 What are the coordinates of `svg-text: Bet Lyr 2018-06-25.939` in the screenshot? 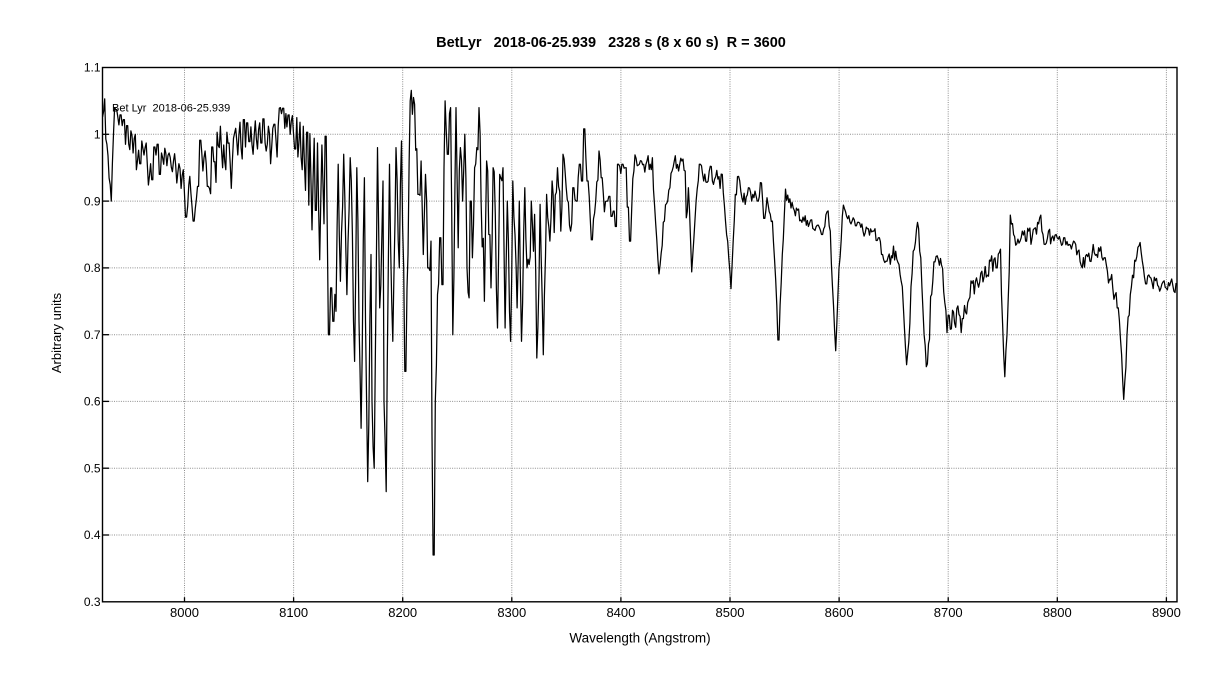 It's located at (171, 109).